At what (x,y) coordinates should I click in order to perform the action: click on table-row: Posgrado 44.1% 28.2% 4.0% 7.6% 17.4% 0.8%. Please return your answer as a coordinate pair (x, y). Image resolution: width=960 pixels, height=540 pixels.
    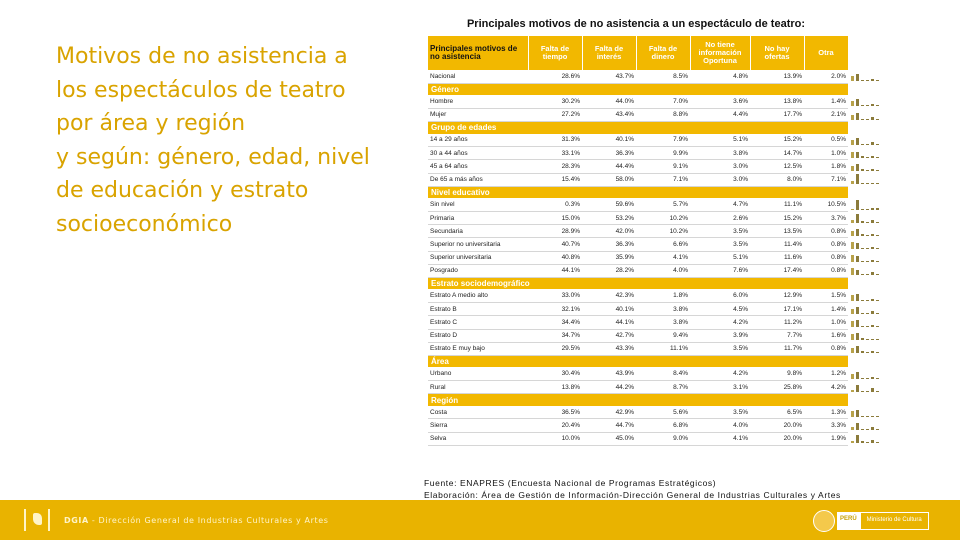
    Looking at the image, I should click on (638, 271).